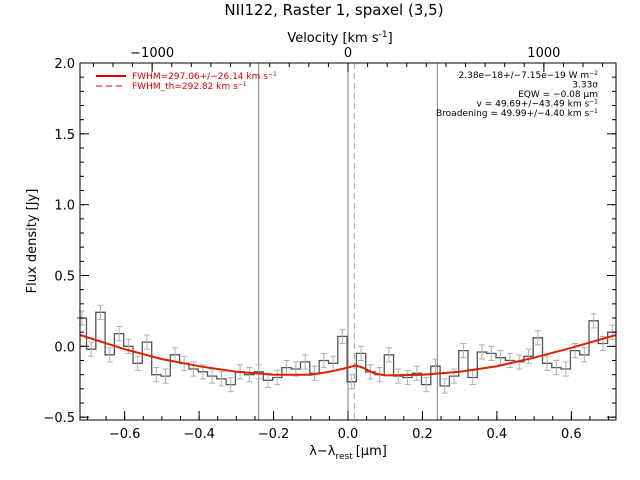  What do you see at coordinates (204, 76) in the screenshot?
I see `legend-entry: FWHM=297.06+/−26.14 km s−1` at bounding box center [204, 76].